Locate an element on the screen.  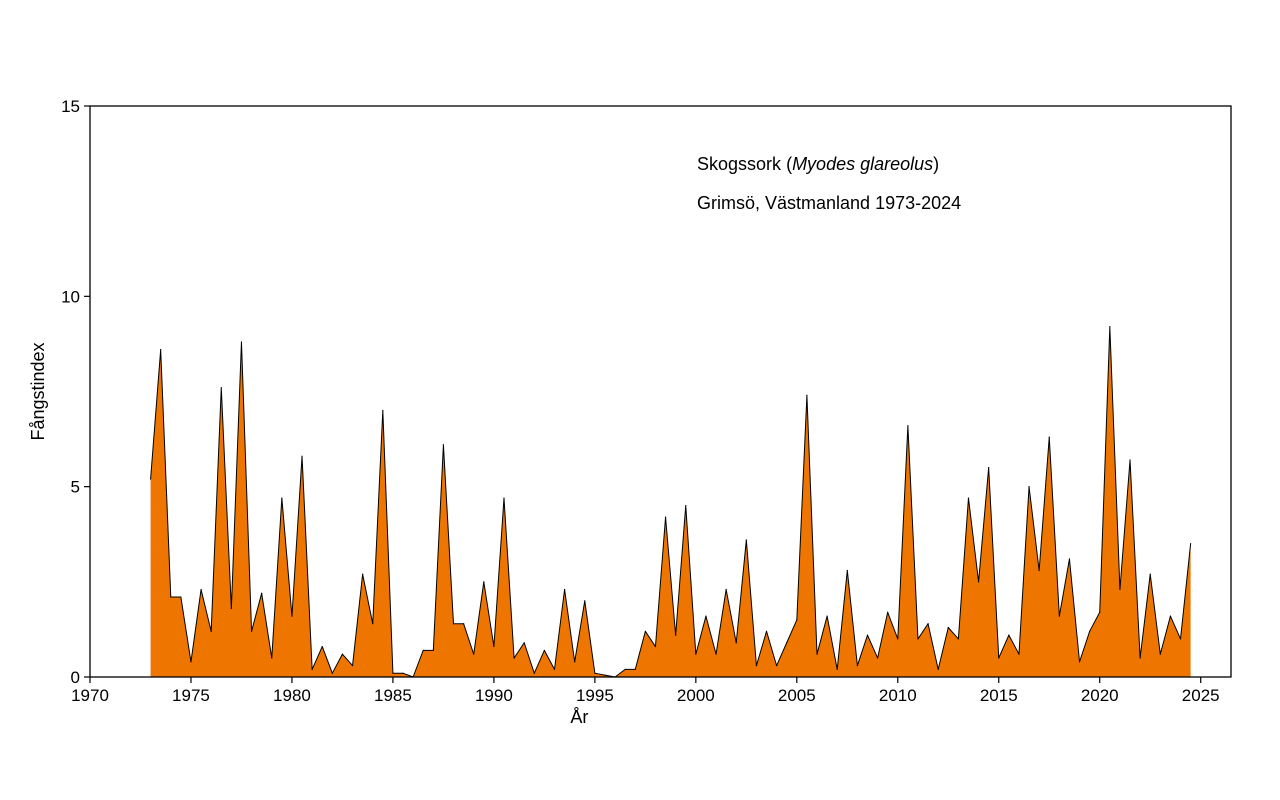
x-tick-label: 2000 is located at coordinates (696, 695).